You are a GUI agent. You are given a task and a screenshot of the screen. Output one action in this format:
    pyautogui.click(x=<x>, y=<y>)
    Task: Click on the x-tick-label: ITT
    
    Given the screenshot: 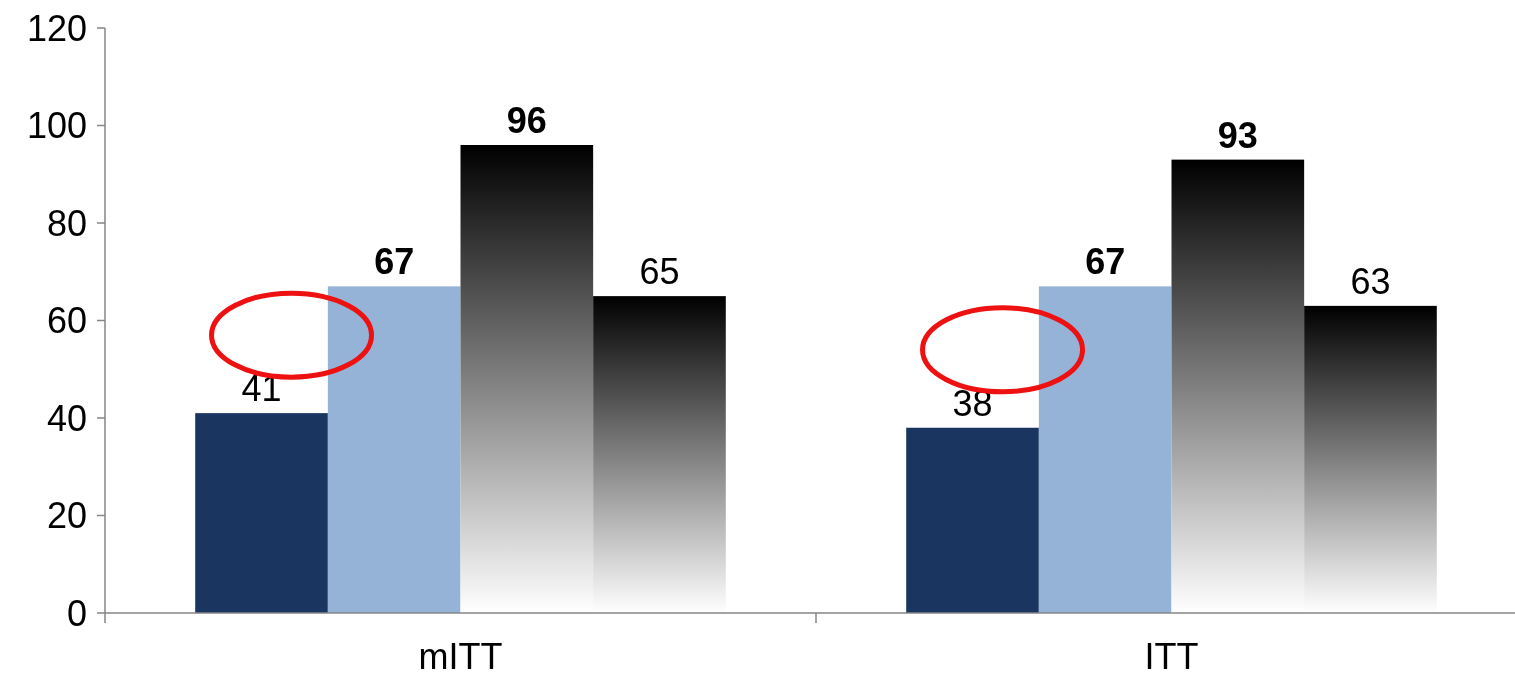 What is the action you would take?
    pyautogui.click(x=1171, y=656)
    